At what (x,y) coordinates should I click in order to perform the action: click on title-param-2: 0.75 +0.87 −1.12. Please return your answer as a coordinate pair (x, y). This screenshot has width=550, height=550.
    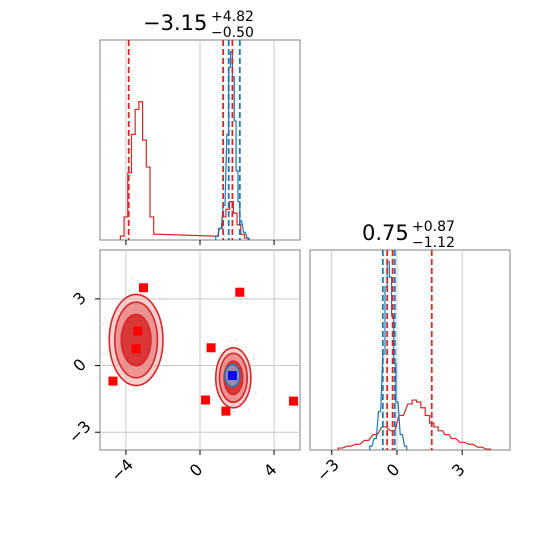
    Looking at the image, I should click on (408, 235).